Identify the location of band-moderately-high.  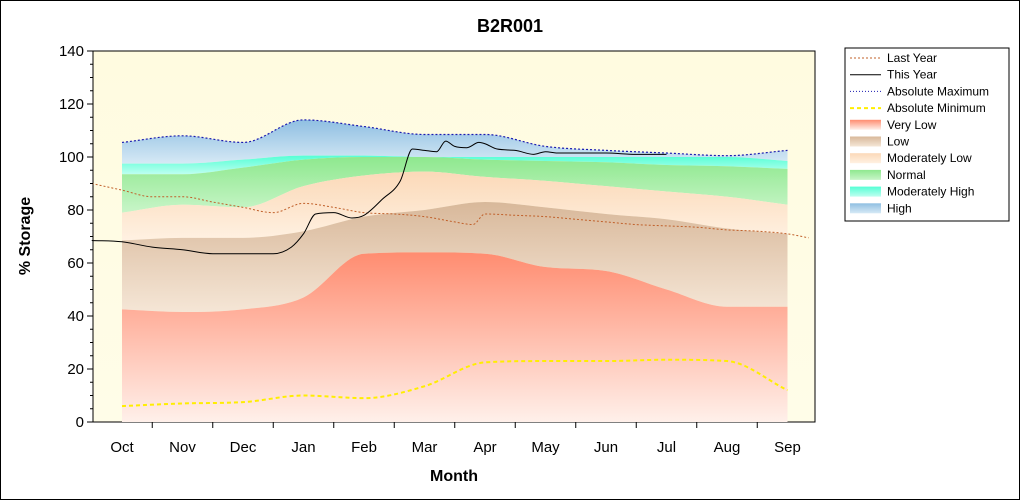
(455, 165).